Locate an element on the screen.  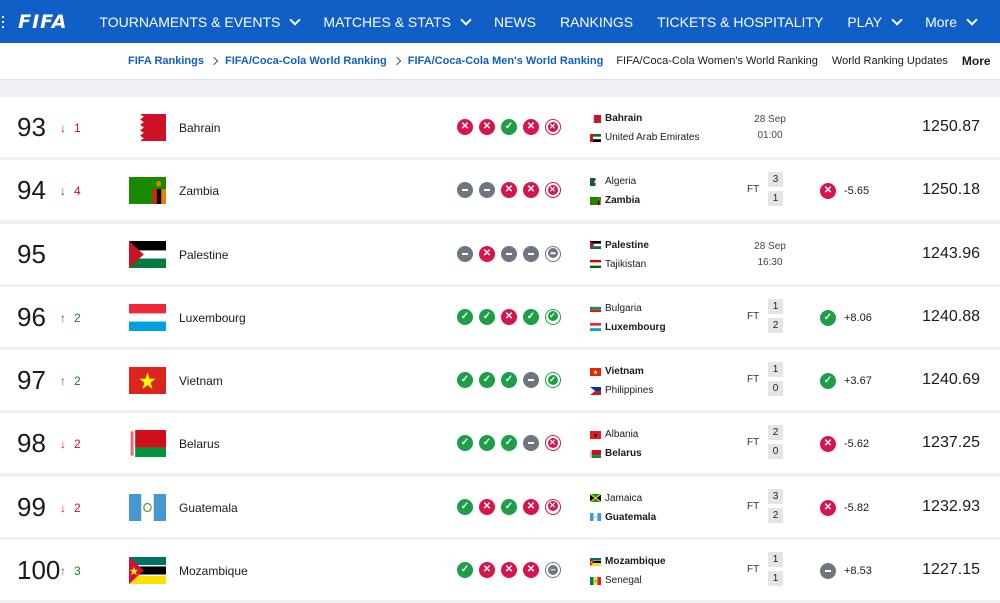
last-match: Algeria Zambia is located at coordinates (615, 191).